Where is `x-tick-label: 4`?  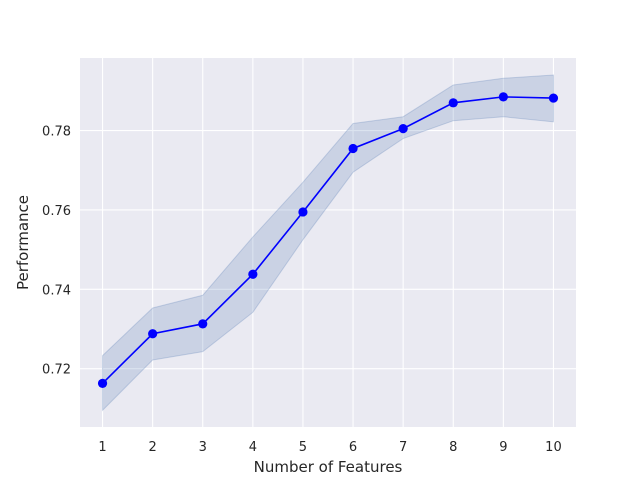 x-tick-label: 4 is located at coordinates (253, 447).